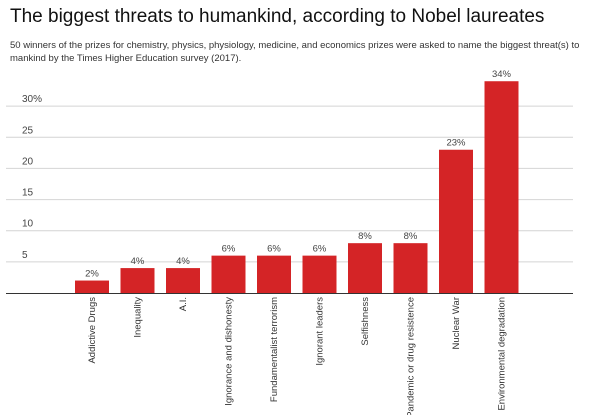 The image size is (600, 415). Describe the element at coordinates (28, 224) in the screenshot. I see `y-tick-label: 10` at that location.